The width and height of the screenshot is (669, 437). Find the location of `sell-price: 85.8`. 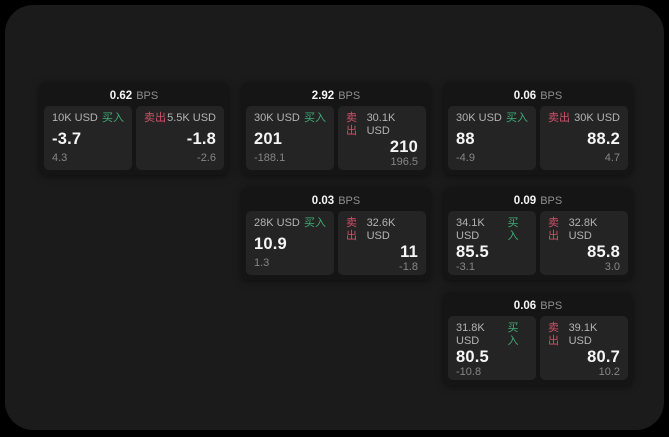

sell-price: 85.8 is located at coordinates (603, 252).